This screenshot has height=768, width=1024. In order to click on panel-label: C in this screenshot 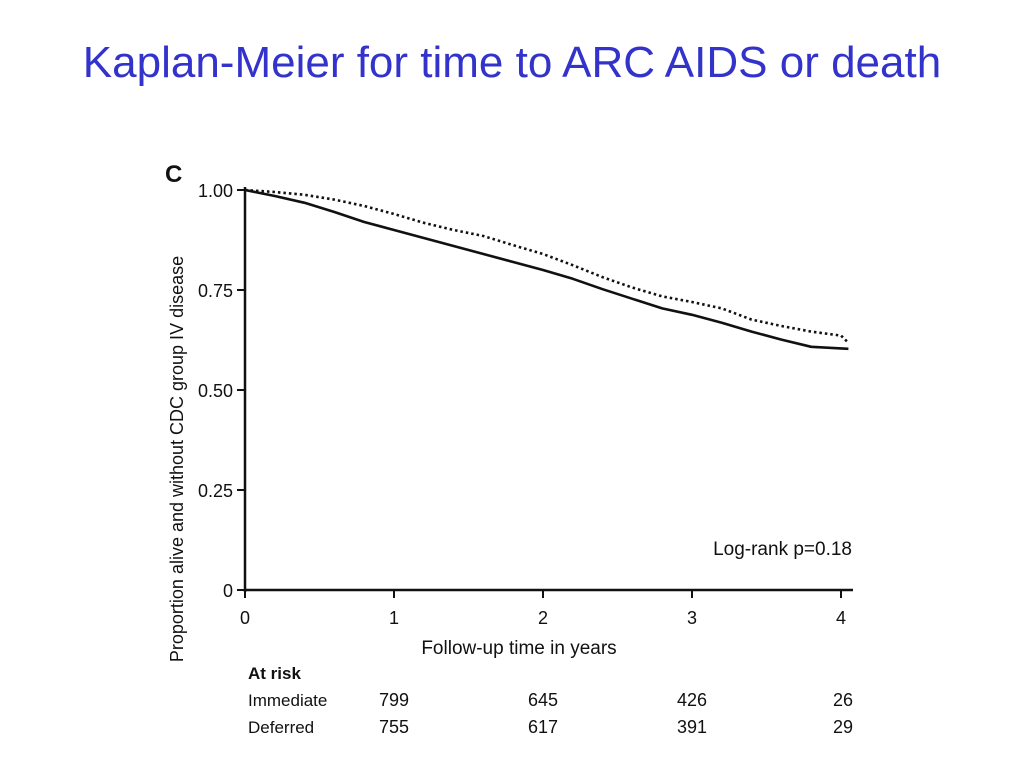, I will do `click(173, 174)`.